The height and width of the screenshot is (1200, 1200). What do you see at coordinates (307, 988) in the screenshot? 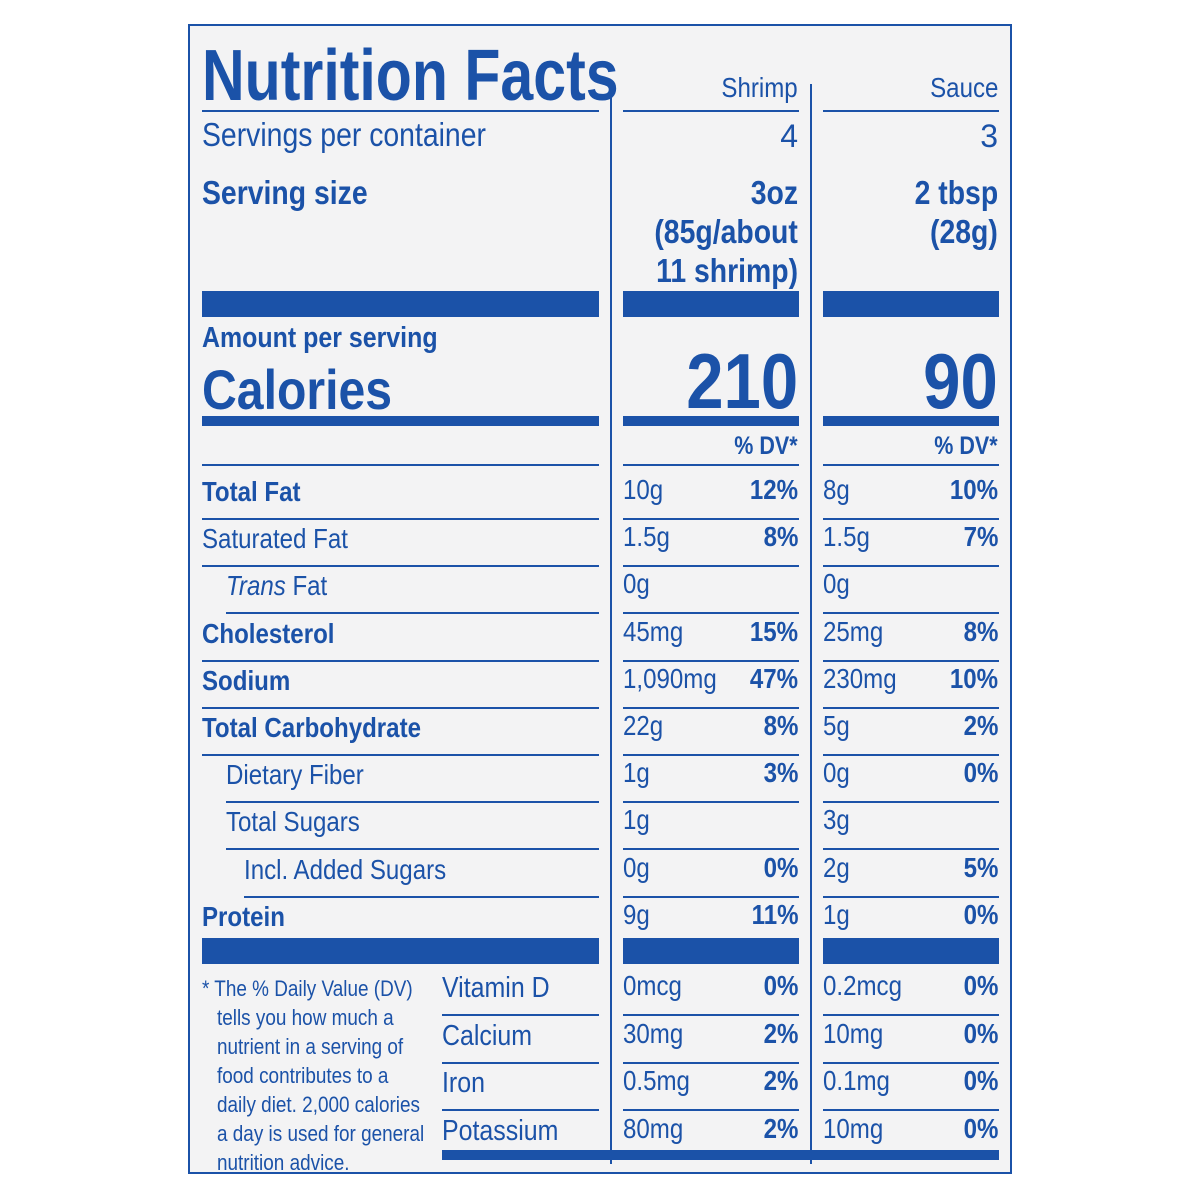
I see `footnote-line: * The % Daily Value (DV)` at bounding box center [307, 988].